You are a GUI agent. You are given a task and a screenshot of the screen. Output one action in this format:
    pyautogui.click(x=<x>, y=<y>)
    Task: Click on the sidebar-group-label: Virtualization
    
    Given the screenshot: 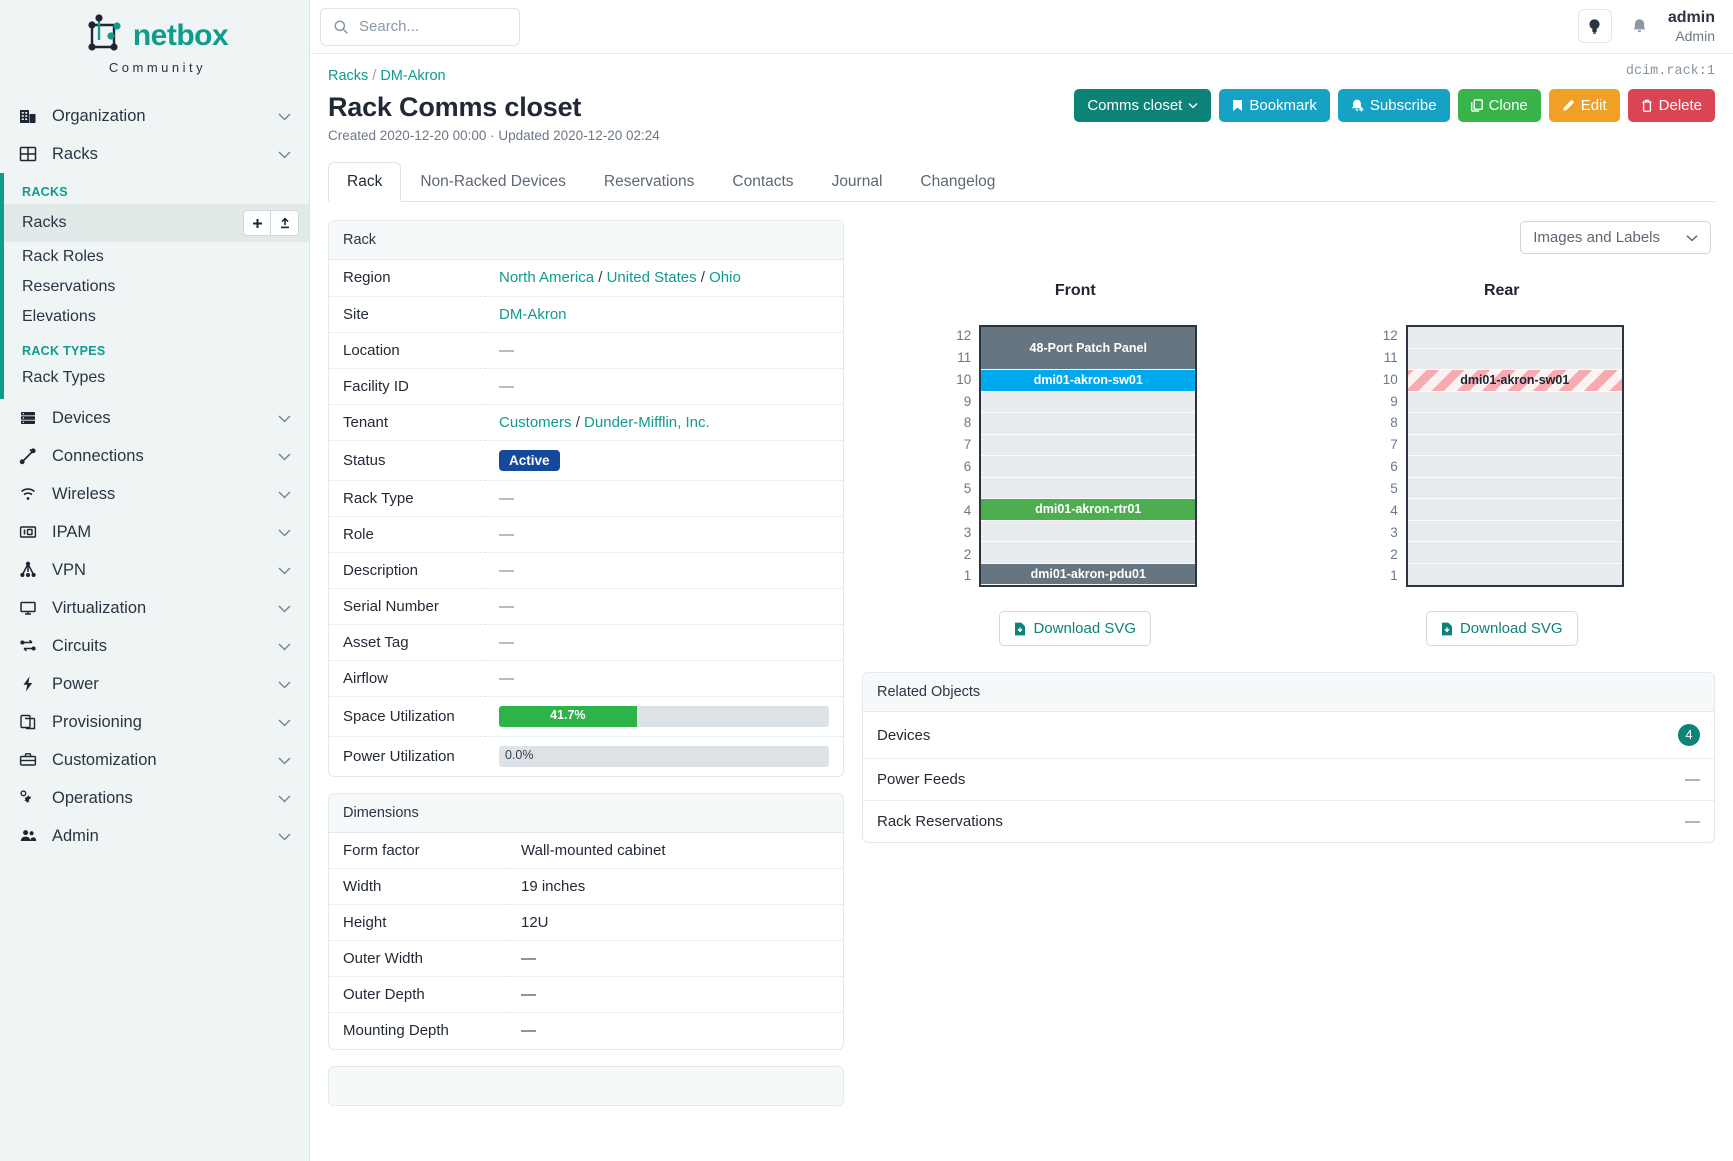 What is the action you would take?
    pyautogui.click(x=99, y=607)
    